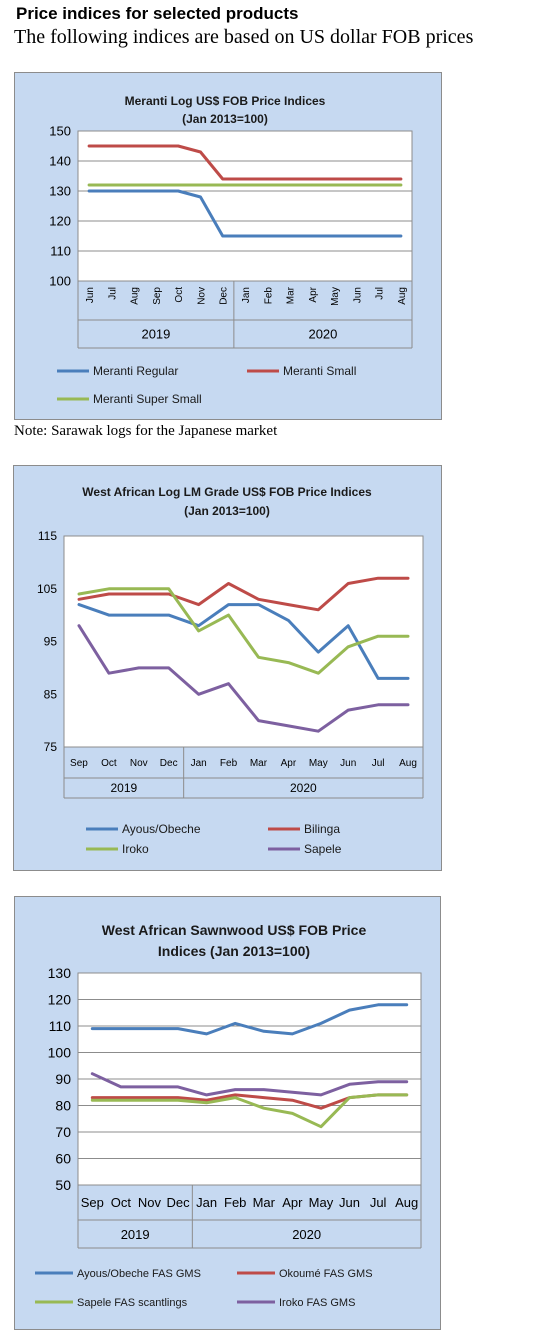 The height and width of the screenshot is (1340, 539). What do you see at coordinates (63, 1132) in the screenshot?
I see `y-tick-label: 70` at bounding box center [63, 1132].